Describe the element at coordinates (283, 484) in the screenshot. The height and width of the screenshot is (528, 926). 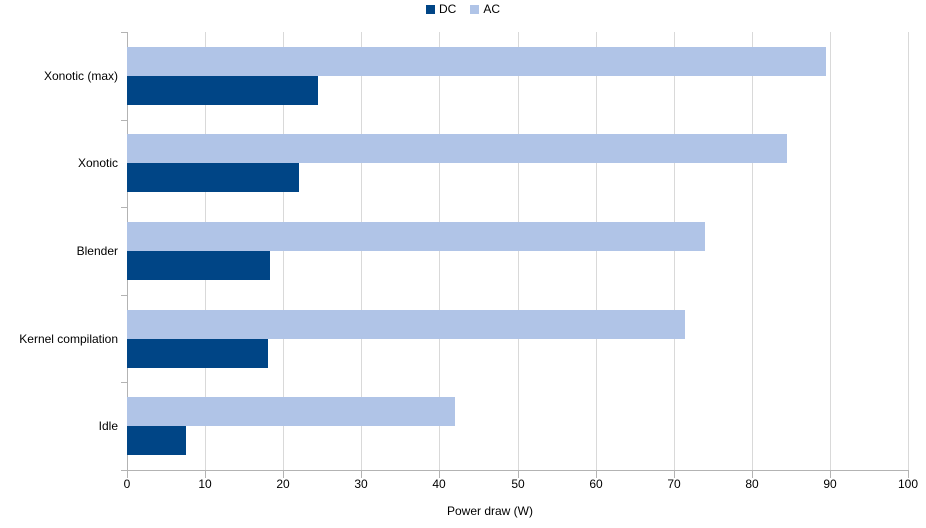
I see `x-tick-label: 20` at that location.